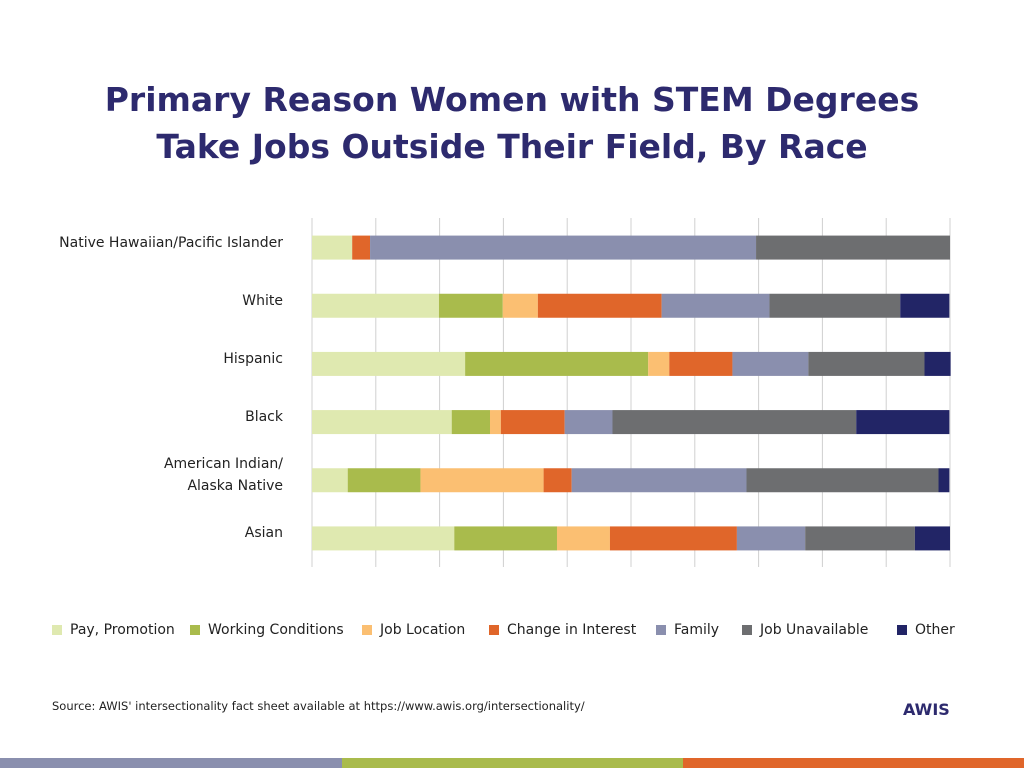 This screenshot has height=768, width=1024. What do you see at coordinates (276, 630) in the screenshot?
I see `legend-label: Working Conditions` at bounding box center [276, 630].